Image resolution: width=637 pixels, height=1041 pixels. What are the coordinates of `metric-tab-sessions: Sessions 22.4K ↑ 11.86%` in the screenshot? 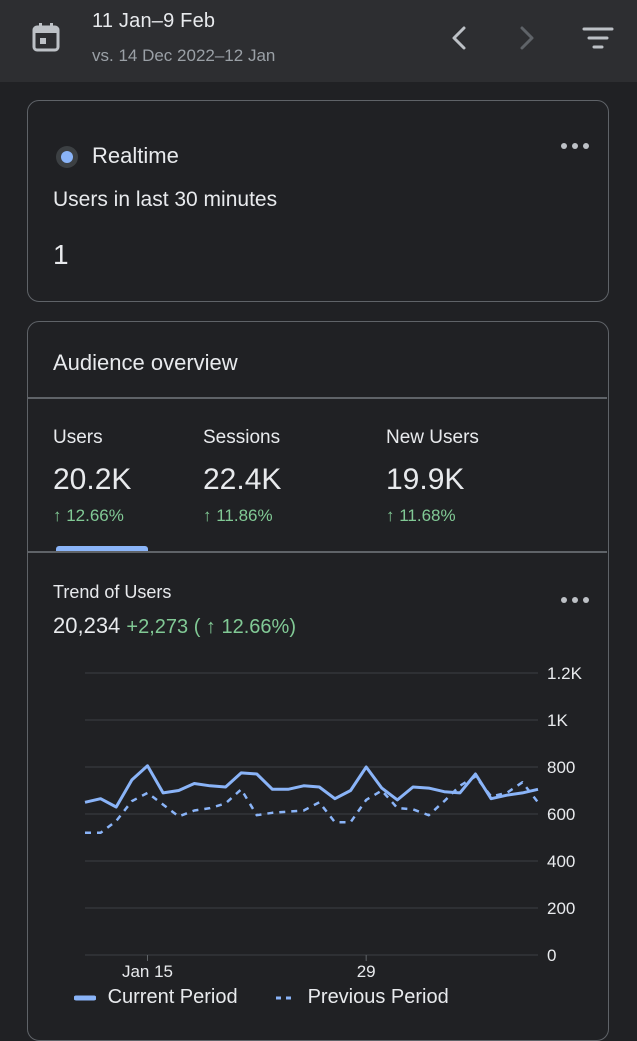 It's located at (242, 476).